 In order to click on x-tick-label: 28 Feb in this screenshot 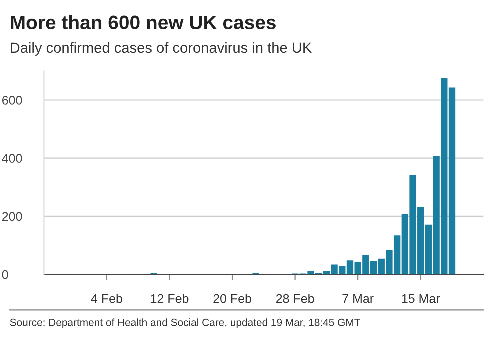, I will do `click(295, 299)`.